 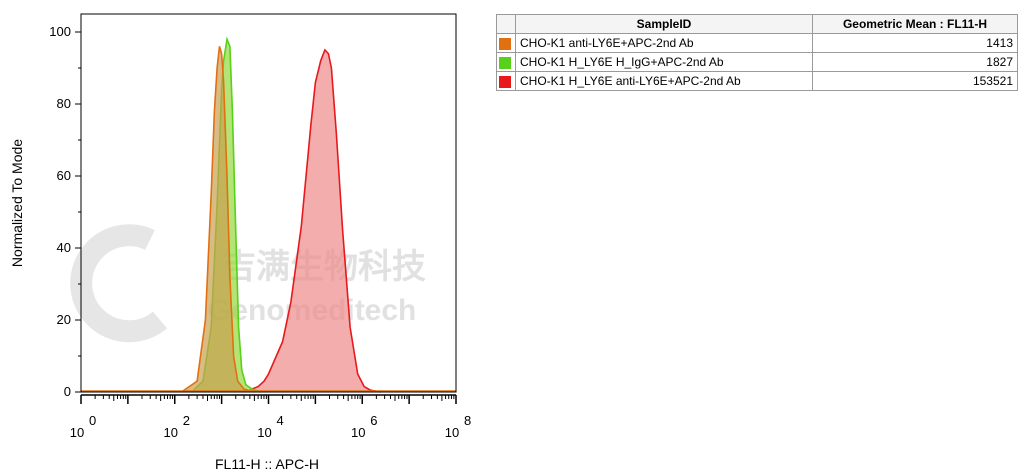 What do you see at coordinates (280, 420) in the screenshot?
I see `x-tick-exponent: 4` at bounding box center [280, 420].